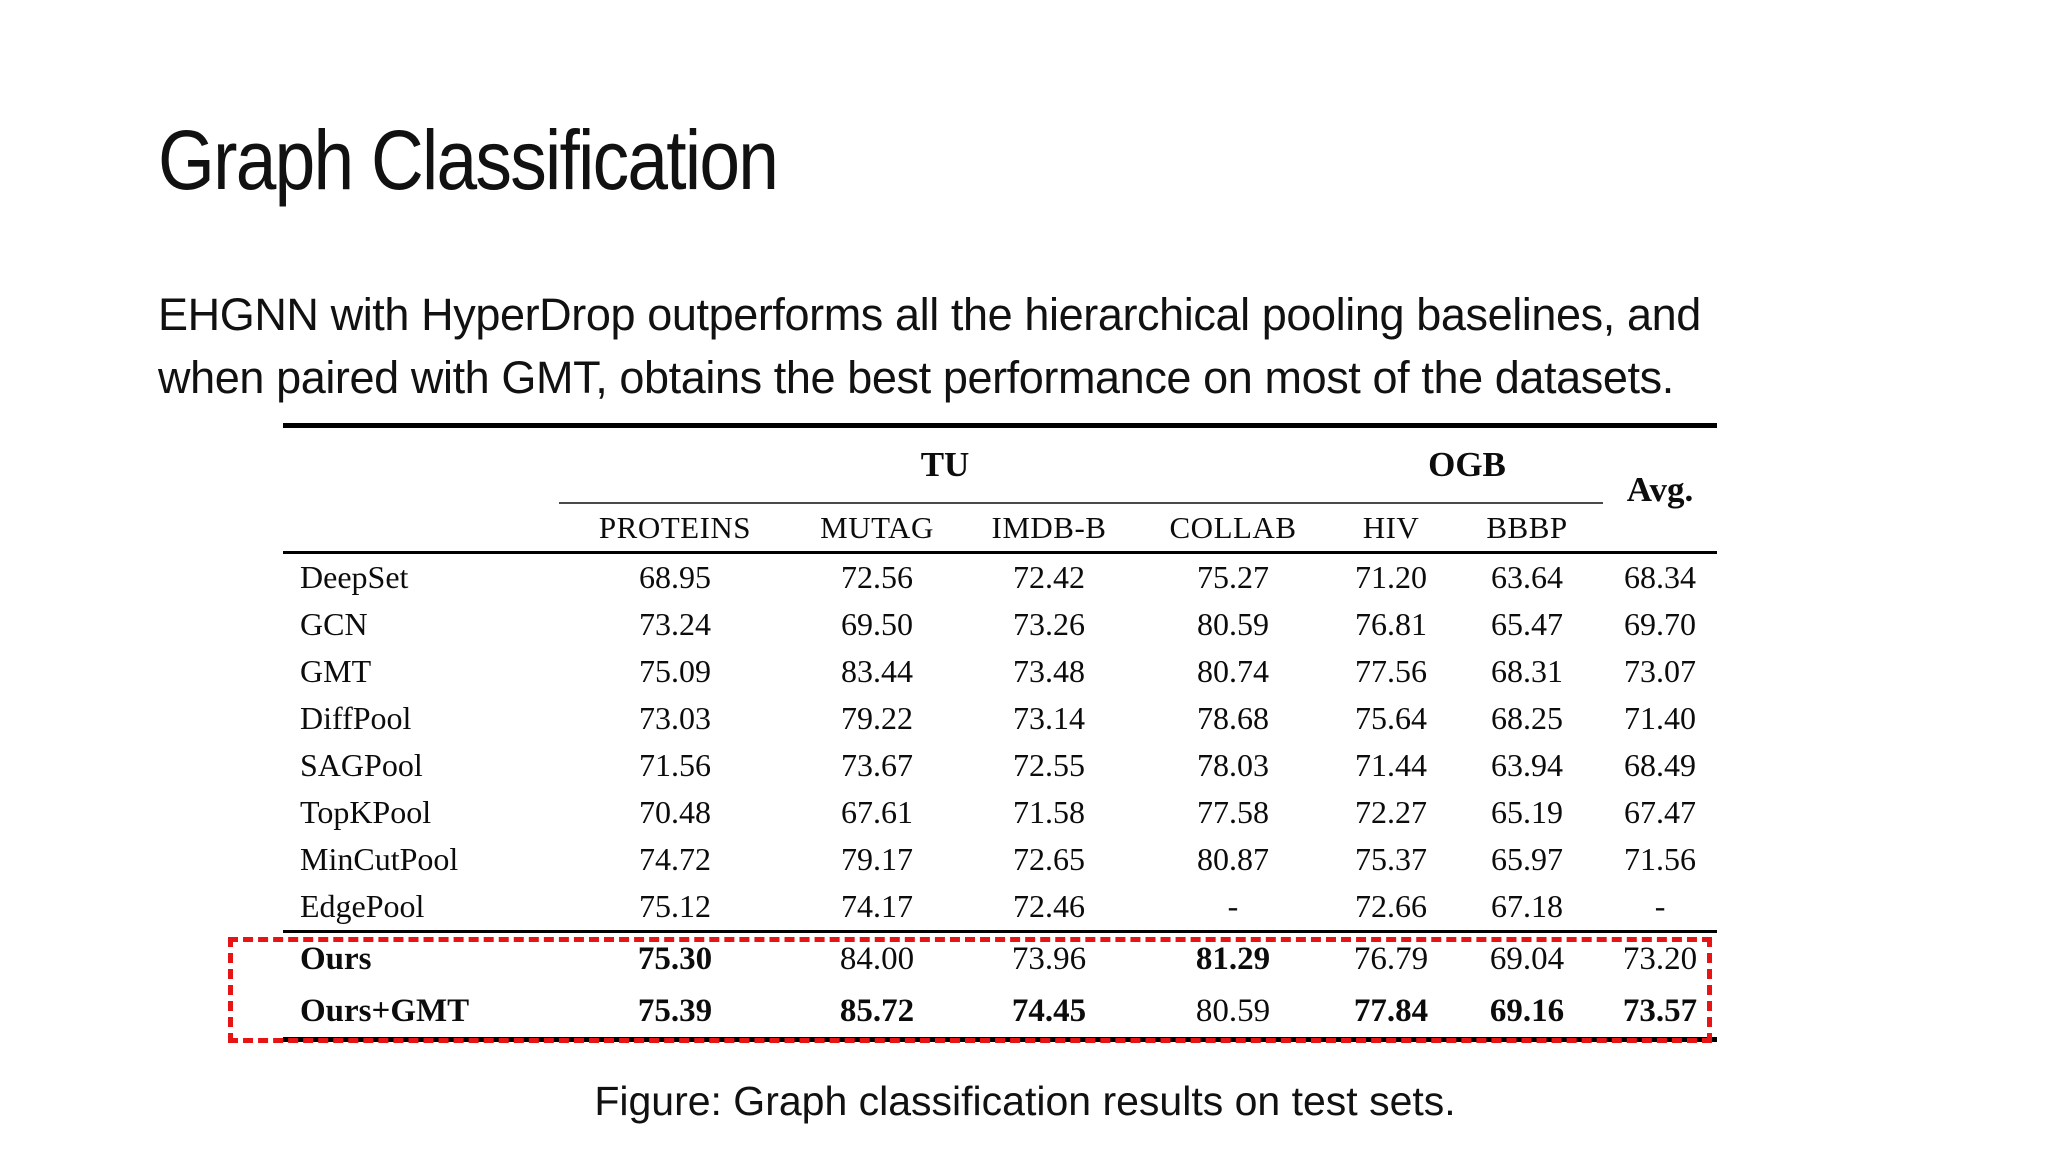  Describe the element at coordinates (1391, 859) in the screenshot. I see `table-cell: 75.37` at that location.